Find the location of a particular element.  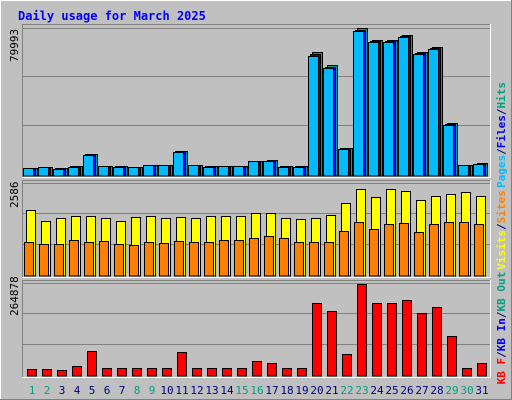

day-label: 10 is located at coordinates (166, 390).